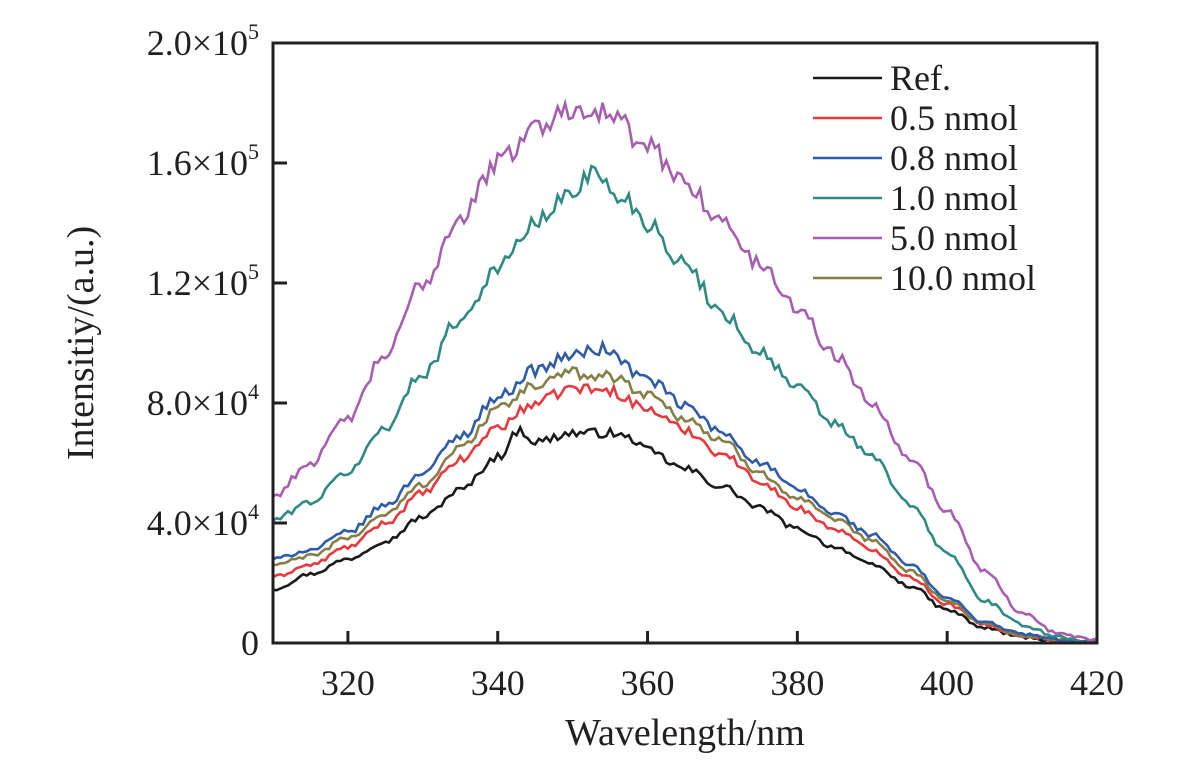 Image resolution: width=1181 pixels, height=765 pixels. What do you see at coordinates (797, 683) in the screenshot?
I see `x-tick-label: 380` at bounding box center [797, 683].